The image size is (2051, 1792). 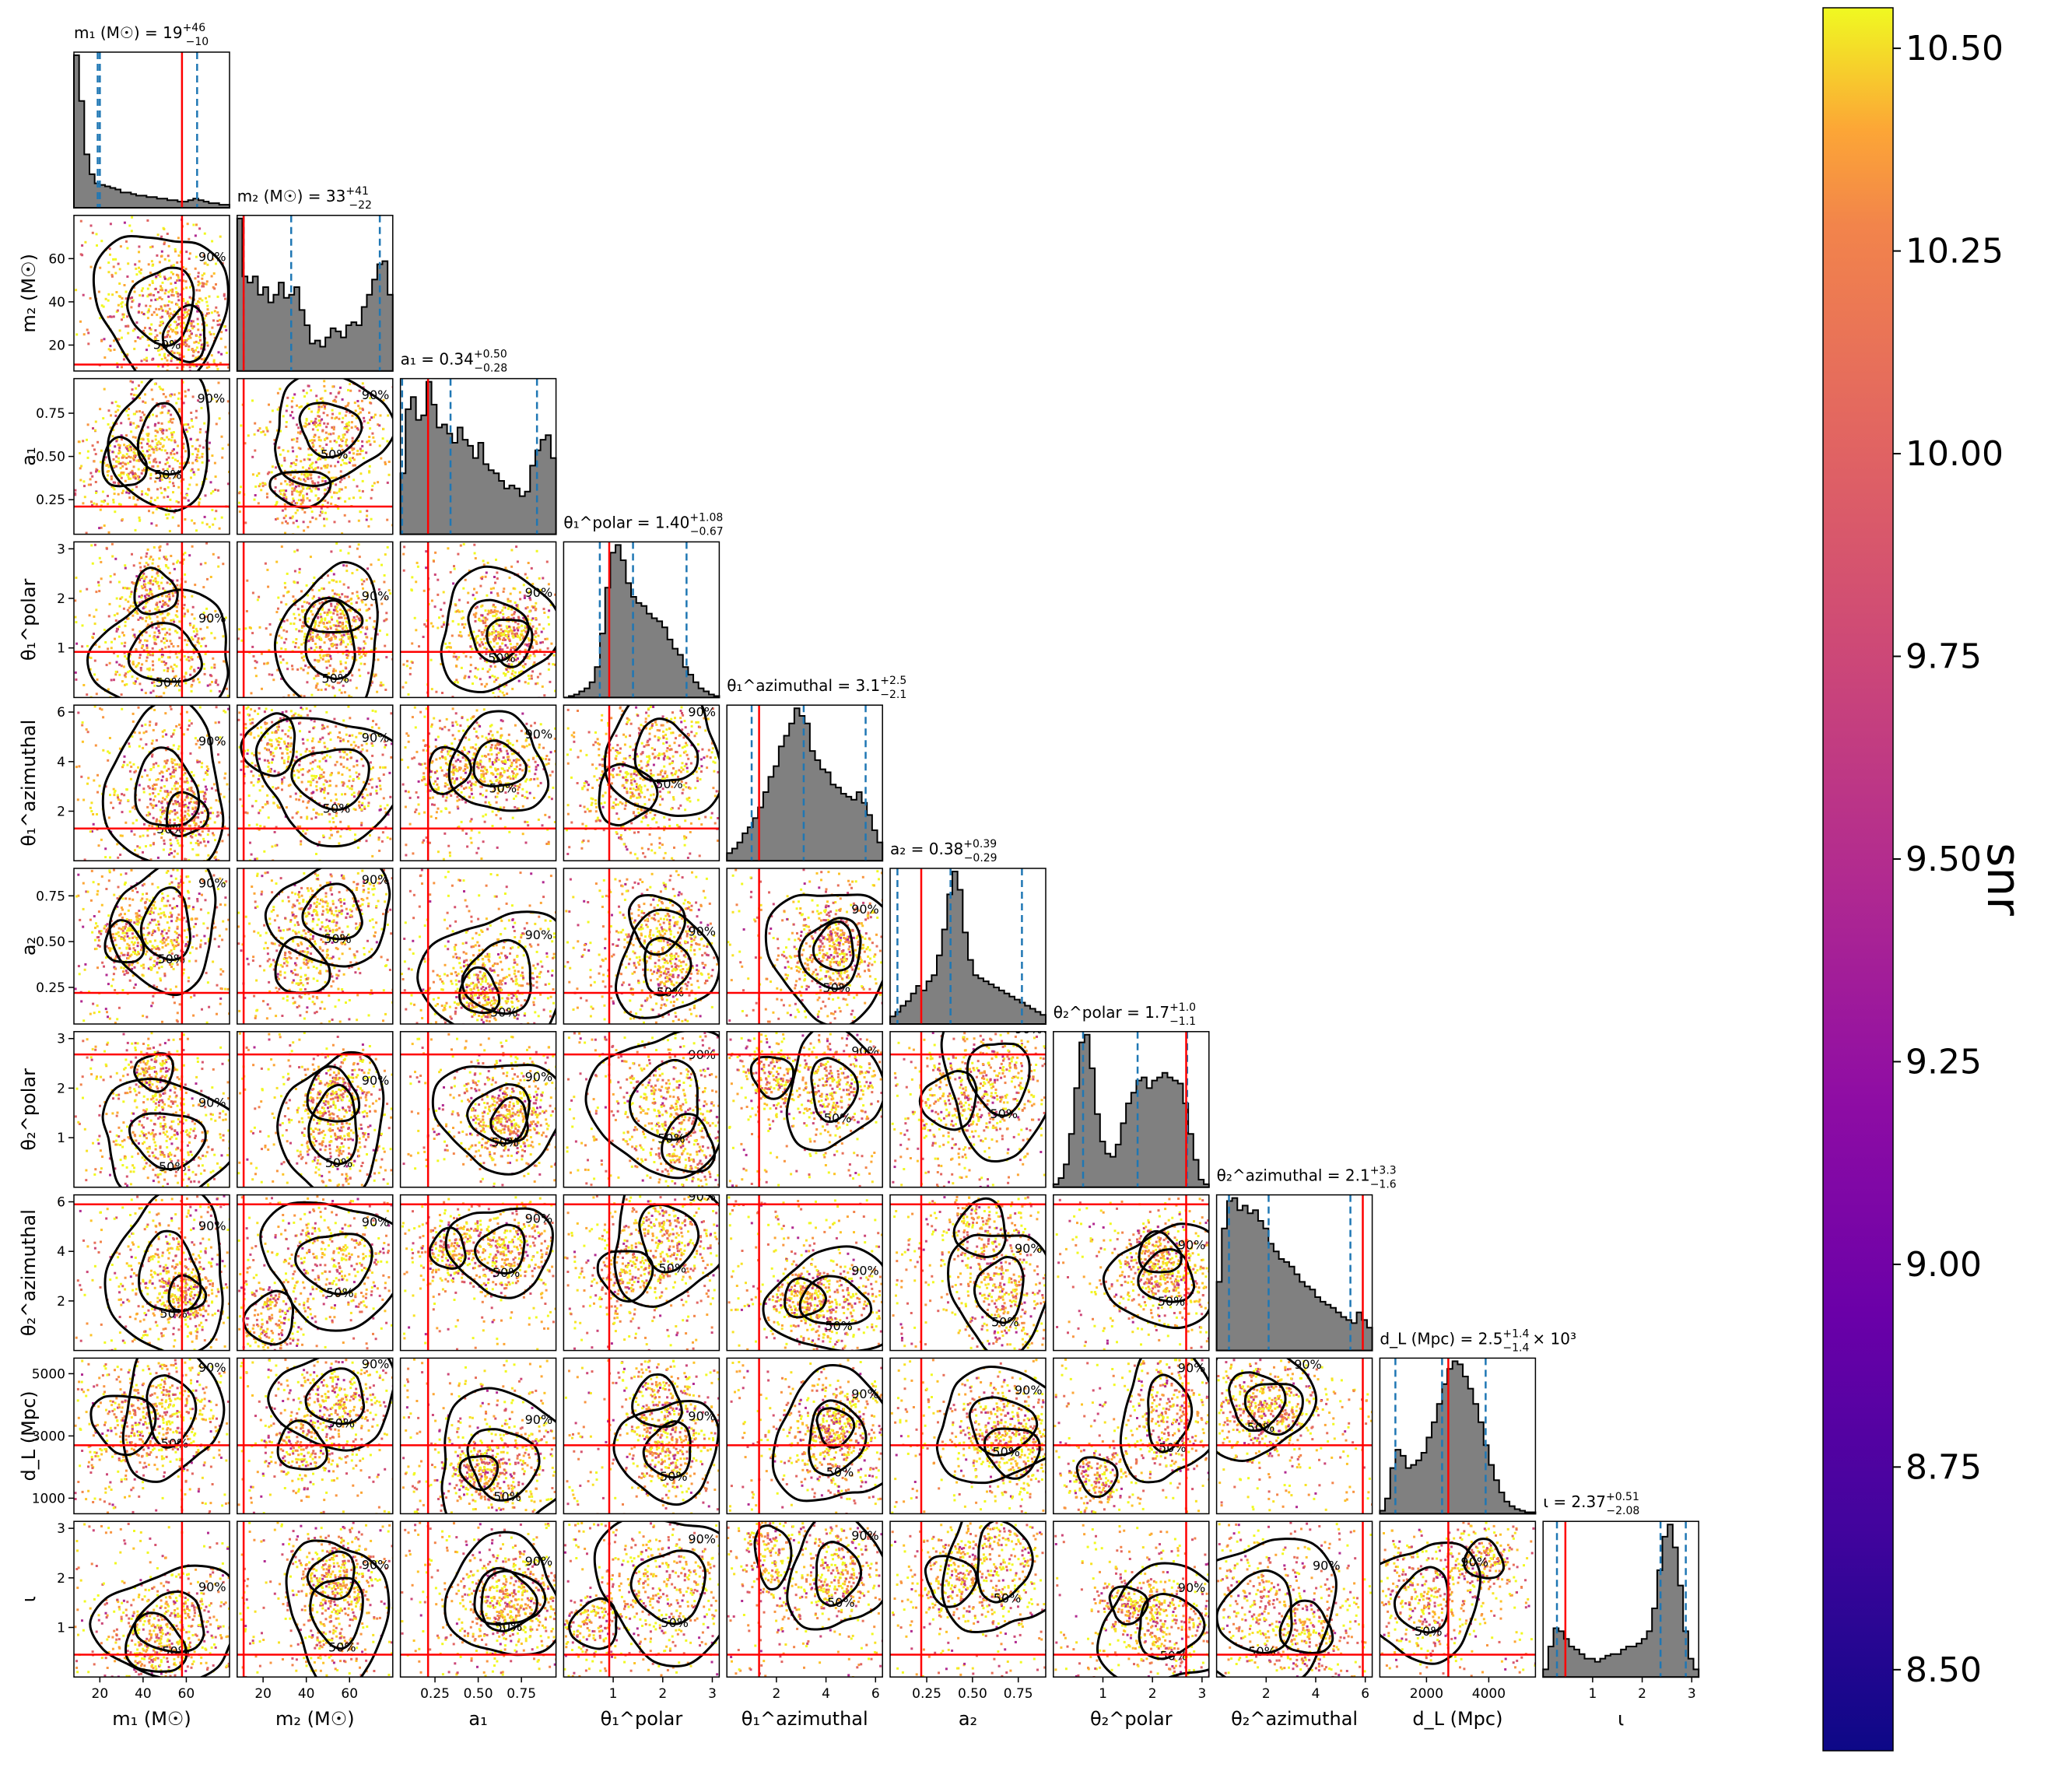 What do you see at coordinates (712, 1694) in the screenshot?
I see `x-tick-label: 3` at bounding box center [712, 1694].